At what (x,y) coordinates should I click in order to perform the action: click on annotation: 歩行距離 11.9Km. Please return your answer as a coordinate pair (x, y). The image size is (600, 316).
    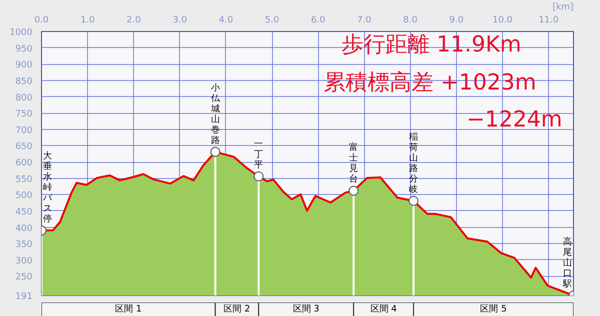
    Looking at the image, I should click on (432, 45).